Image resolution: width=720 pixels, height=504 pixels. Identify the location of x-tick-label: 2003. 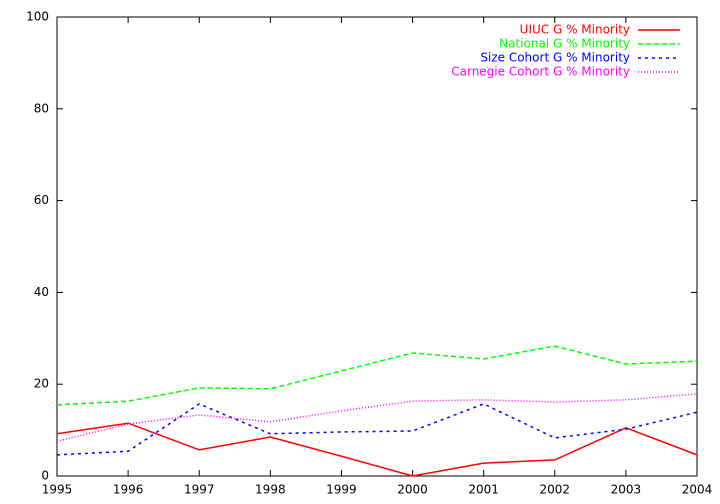
(626, 490).